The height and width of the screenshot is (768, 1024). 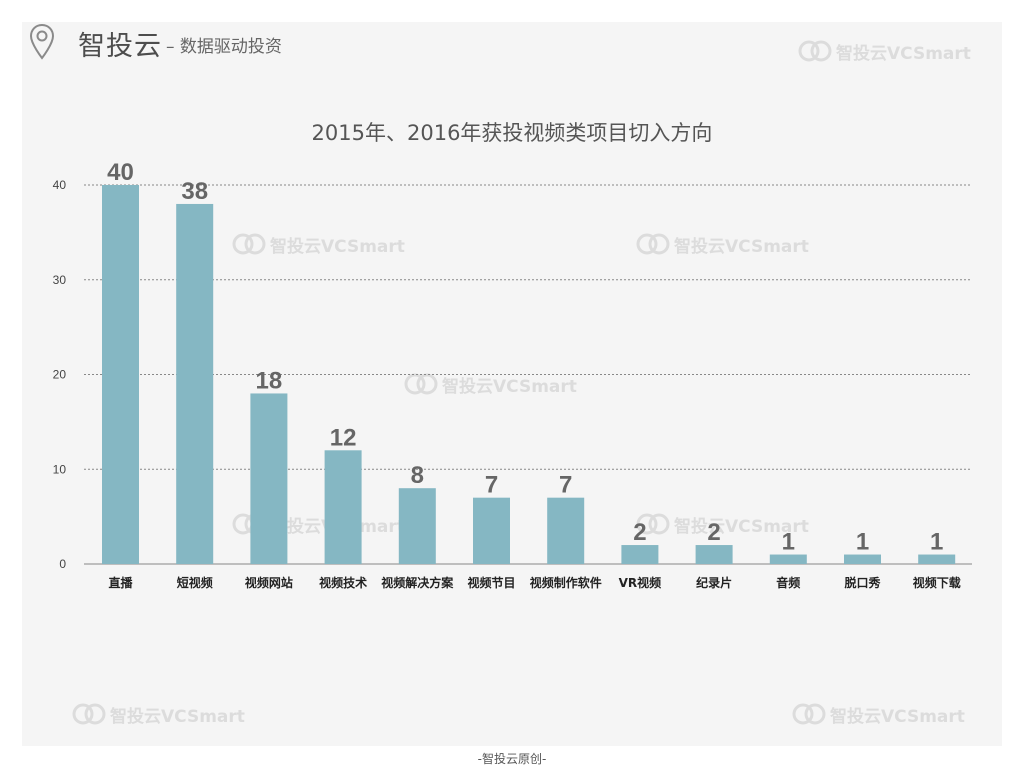 What do you see at coordinates (269, 380) in the screenshot?
I see `bar-value-label: 18` at bounding box center [269, 380].